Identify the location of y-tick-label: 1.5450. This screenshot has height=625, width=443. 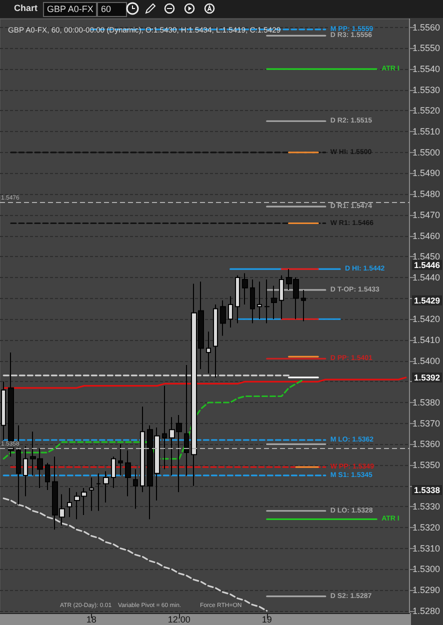
(426, 257).